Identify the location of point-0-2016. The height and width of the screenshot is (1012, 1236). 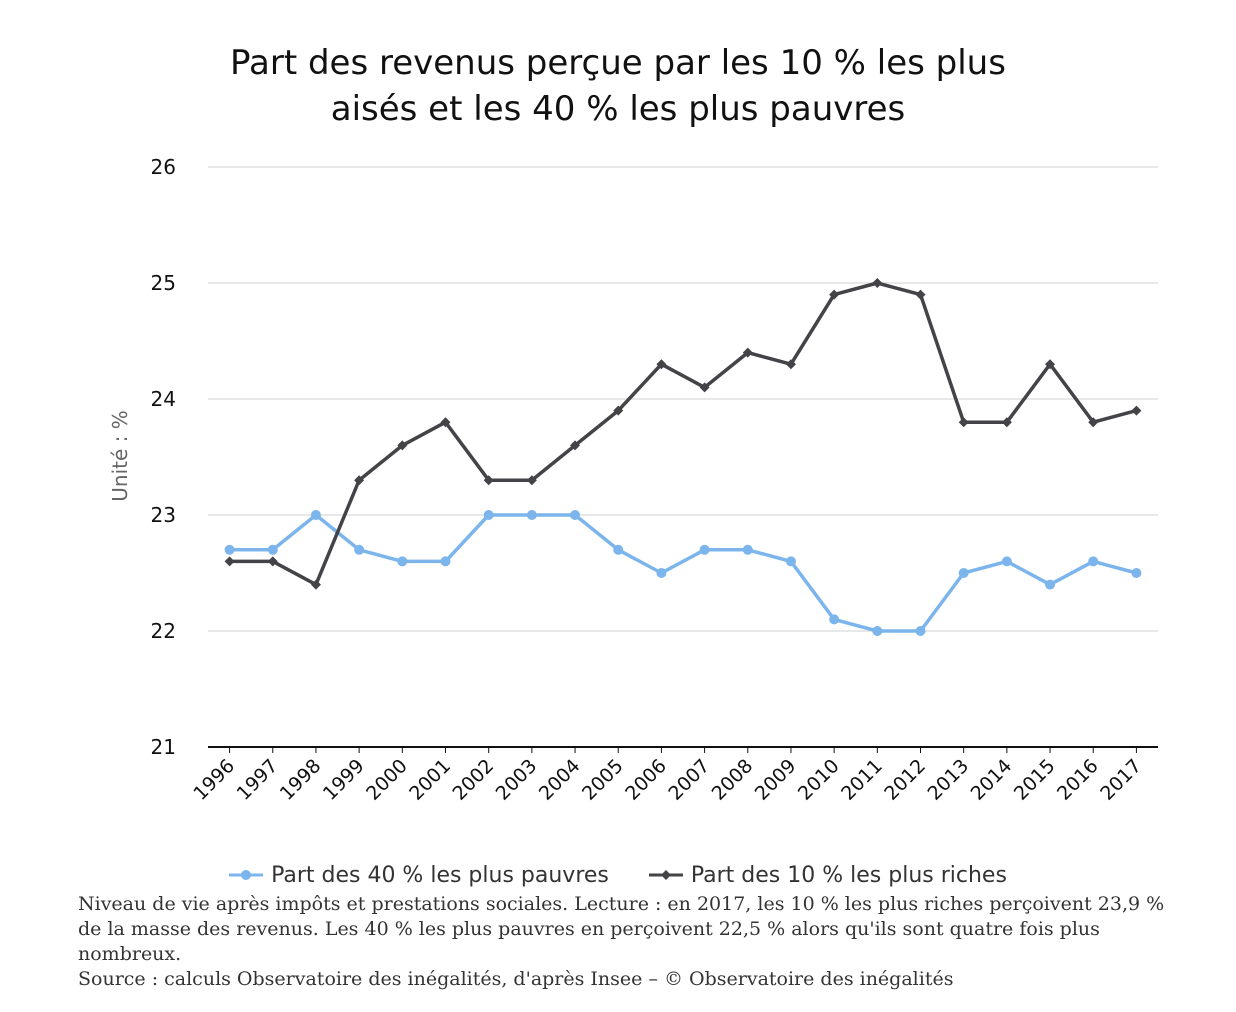
(1093, 561).